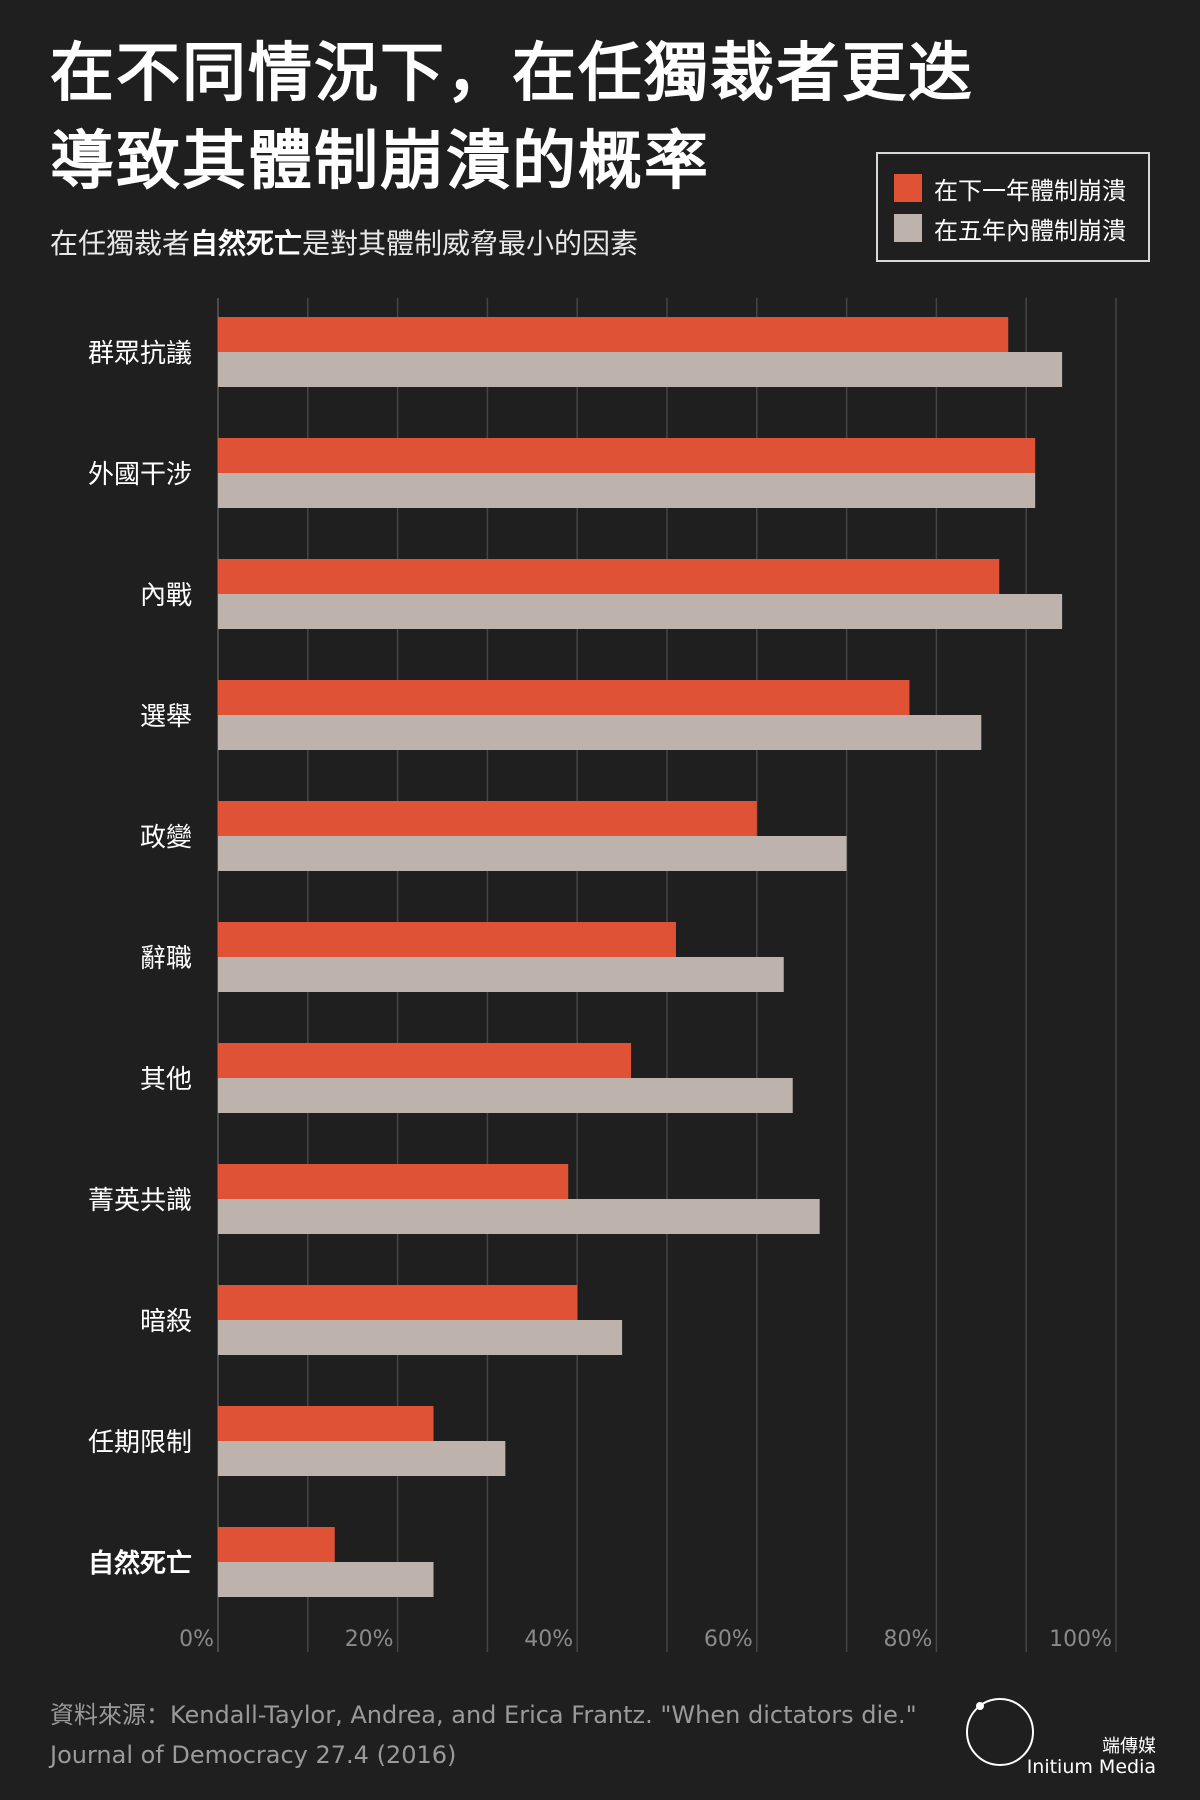  Describe the element at coordinates (540, 118) in the screenshot. I see `chart-title: 在不同情況下，在任獨裁者更迭 導致其體制崩潰的概率` at that location.